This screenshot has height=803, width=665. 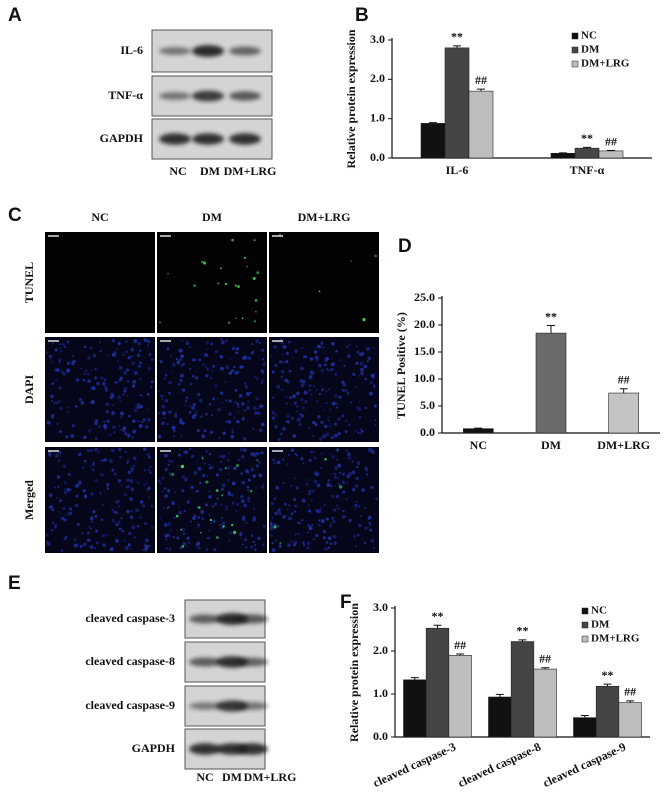 I want to click on significance-label: ##, so click(x=481, y=80).